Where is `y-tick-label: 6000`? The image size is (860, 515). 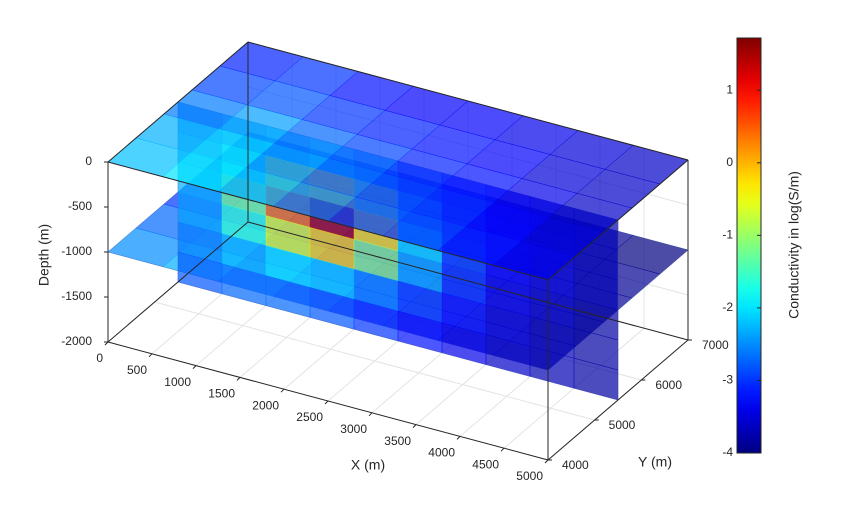 y-tick-label: 6000 is located at coordinates (668, 385).